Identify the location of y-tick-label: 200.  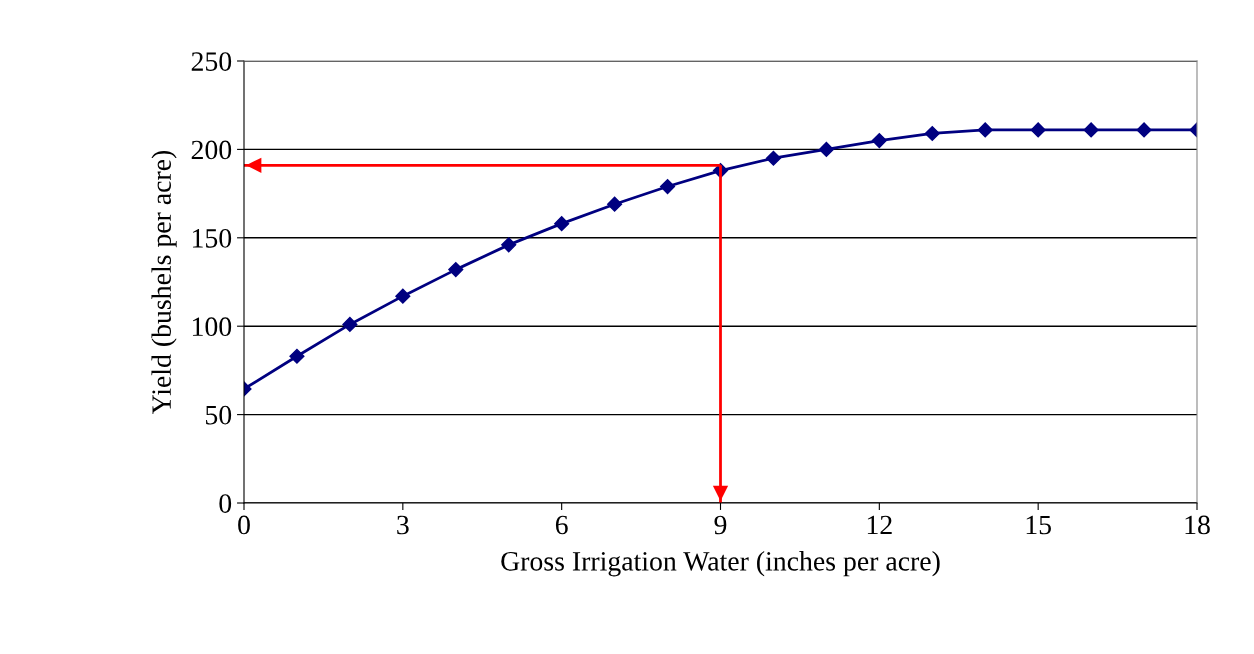
(211, 150).